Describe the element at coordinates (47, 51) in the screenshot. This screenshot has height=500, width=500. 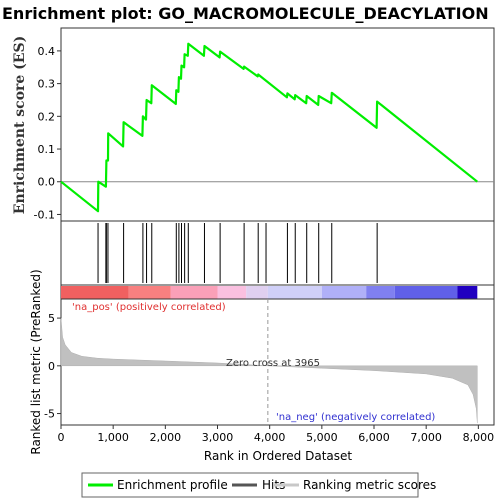
I see `es-tick-label: 0.4` at that location.